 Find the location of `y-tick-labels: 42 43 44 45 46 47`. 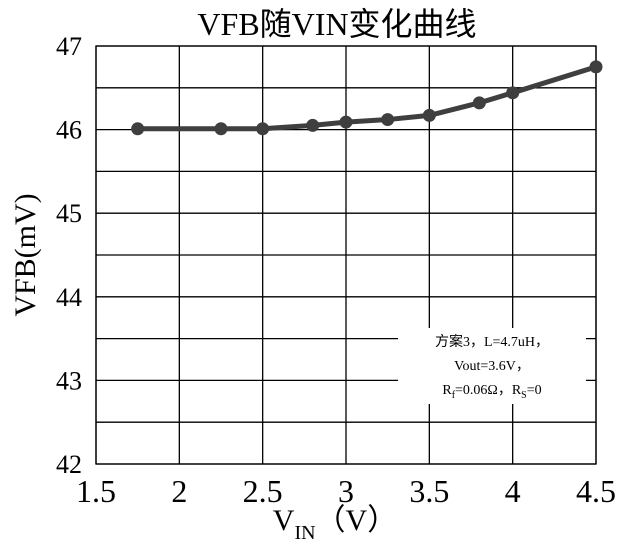

y-tick-labels: 42 43 44 45 46 47 is located at coordinates (69, 255).